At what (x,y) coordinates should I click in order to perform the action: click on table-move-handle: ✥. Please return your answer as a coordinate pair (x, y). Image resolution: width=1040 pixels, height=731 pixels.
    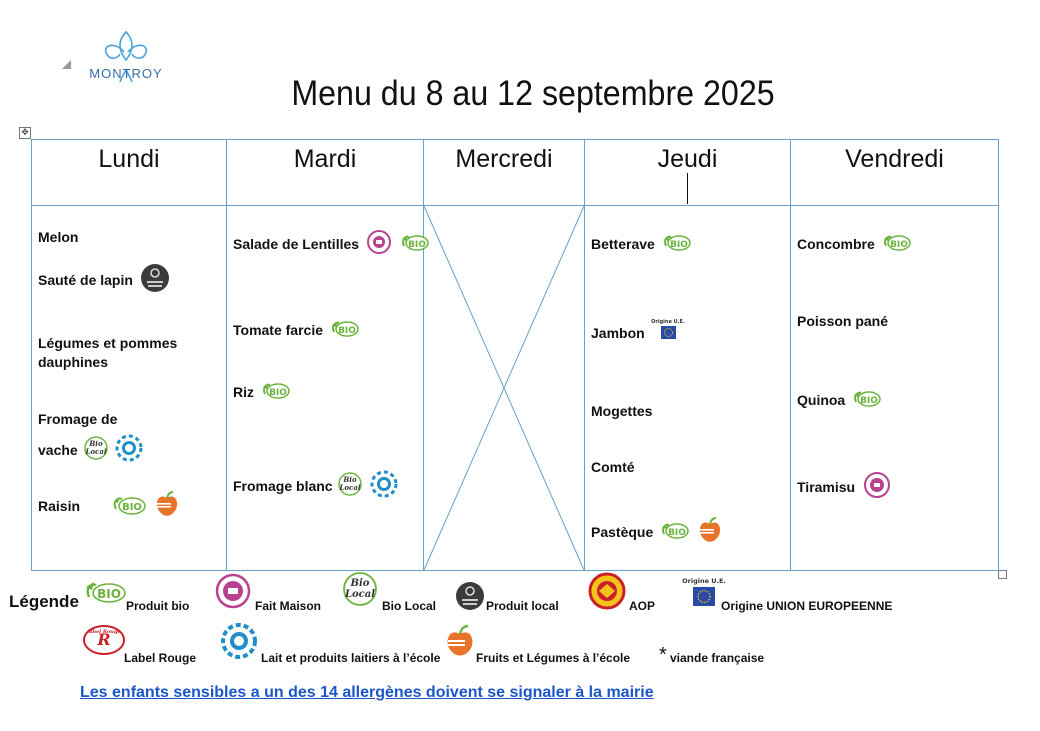
    Looking at the image, I should click on (25, 133).